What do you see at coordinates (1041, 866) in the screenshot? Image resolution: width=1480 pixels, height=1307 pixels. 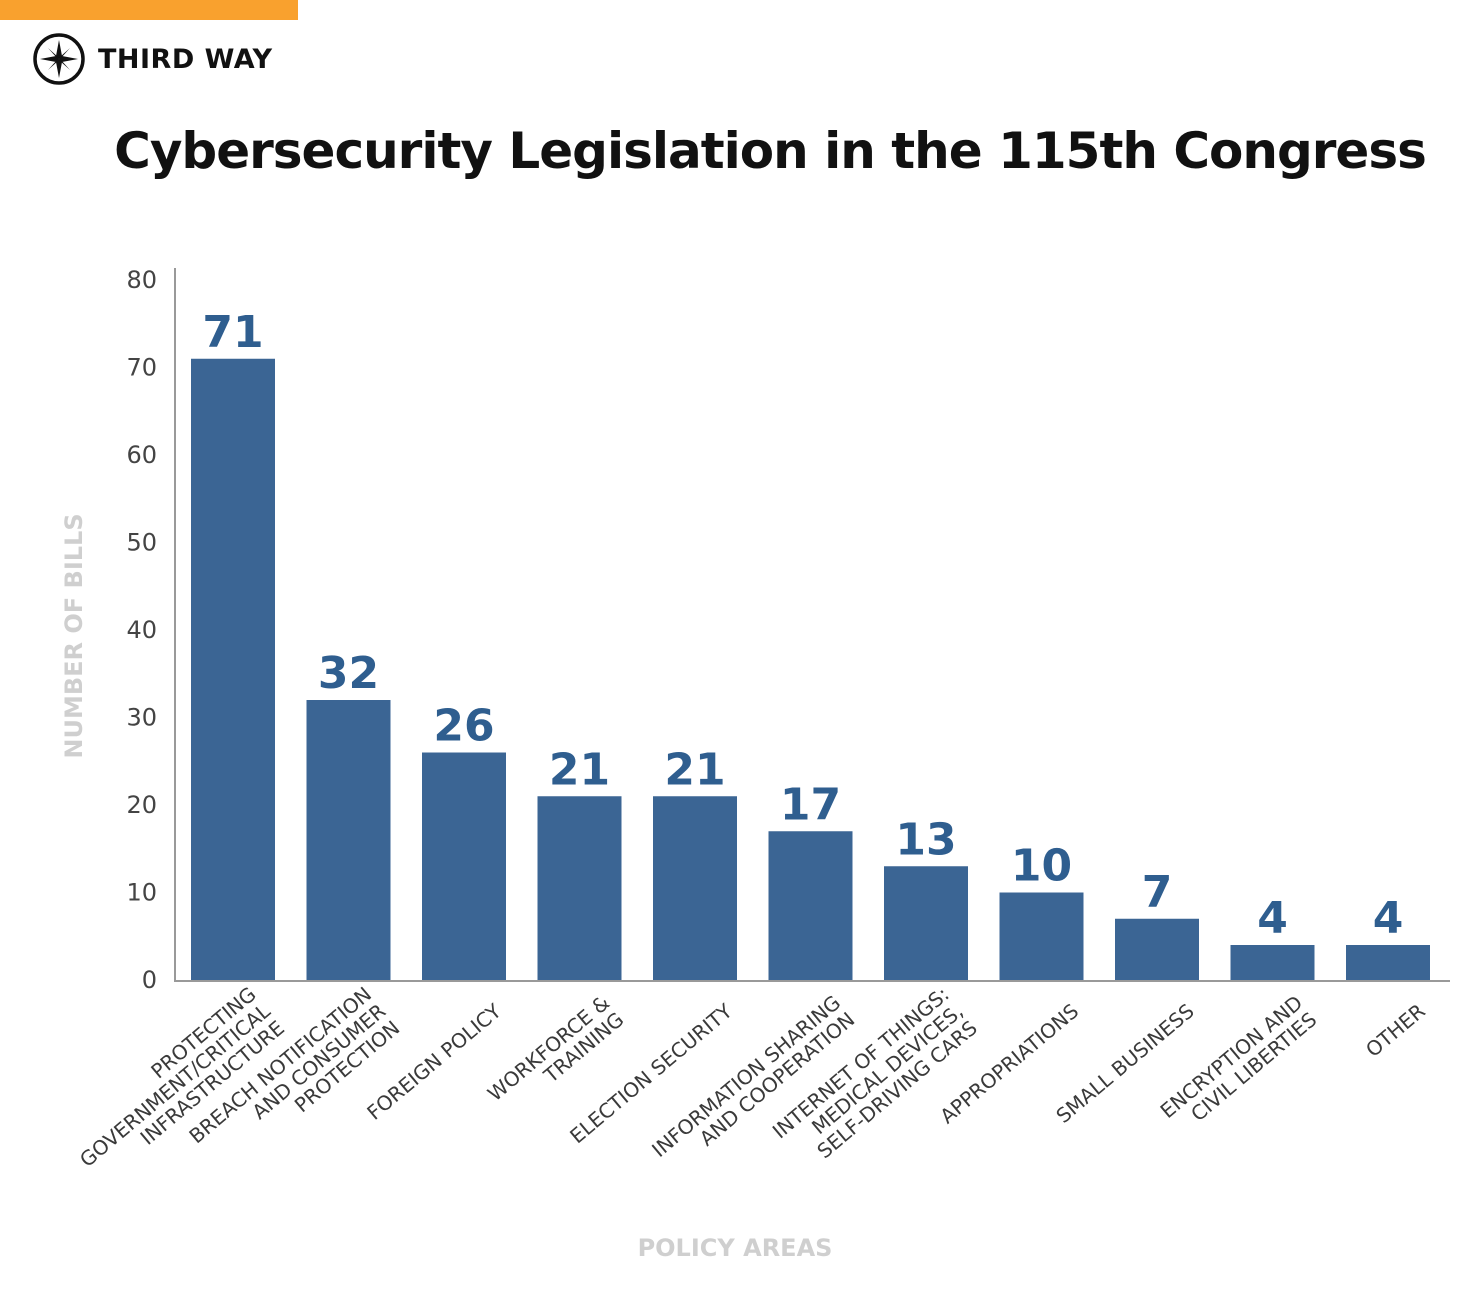 I see `bar-value-label: 10` at bounding box center [1041, 866].